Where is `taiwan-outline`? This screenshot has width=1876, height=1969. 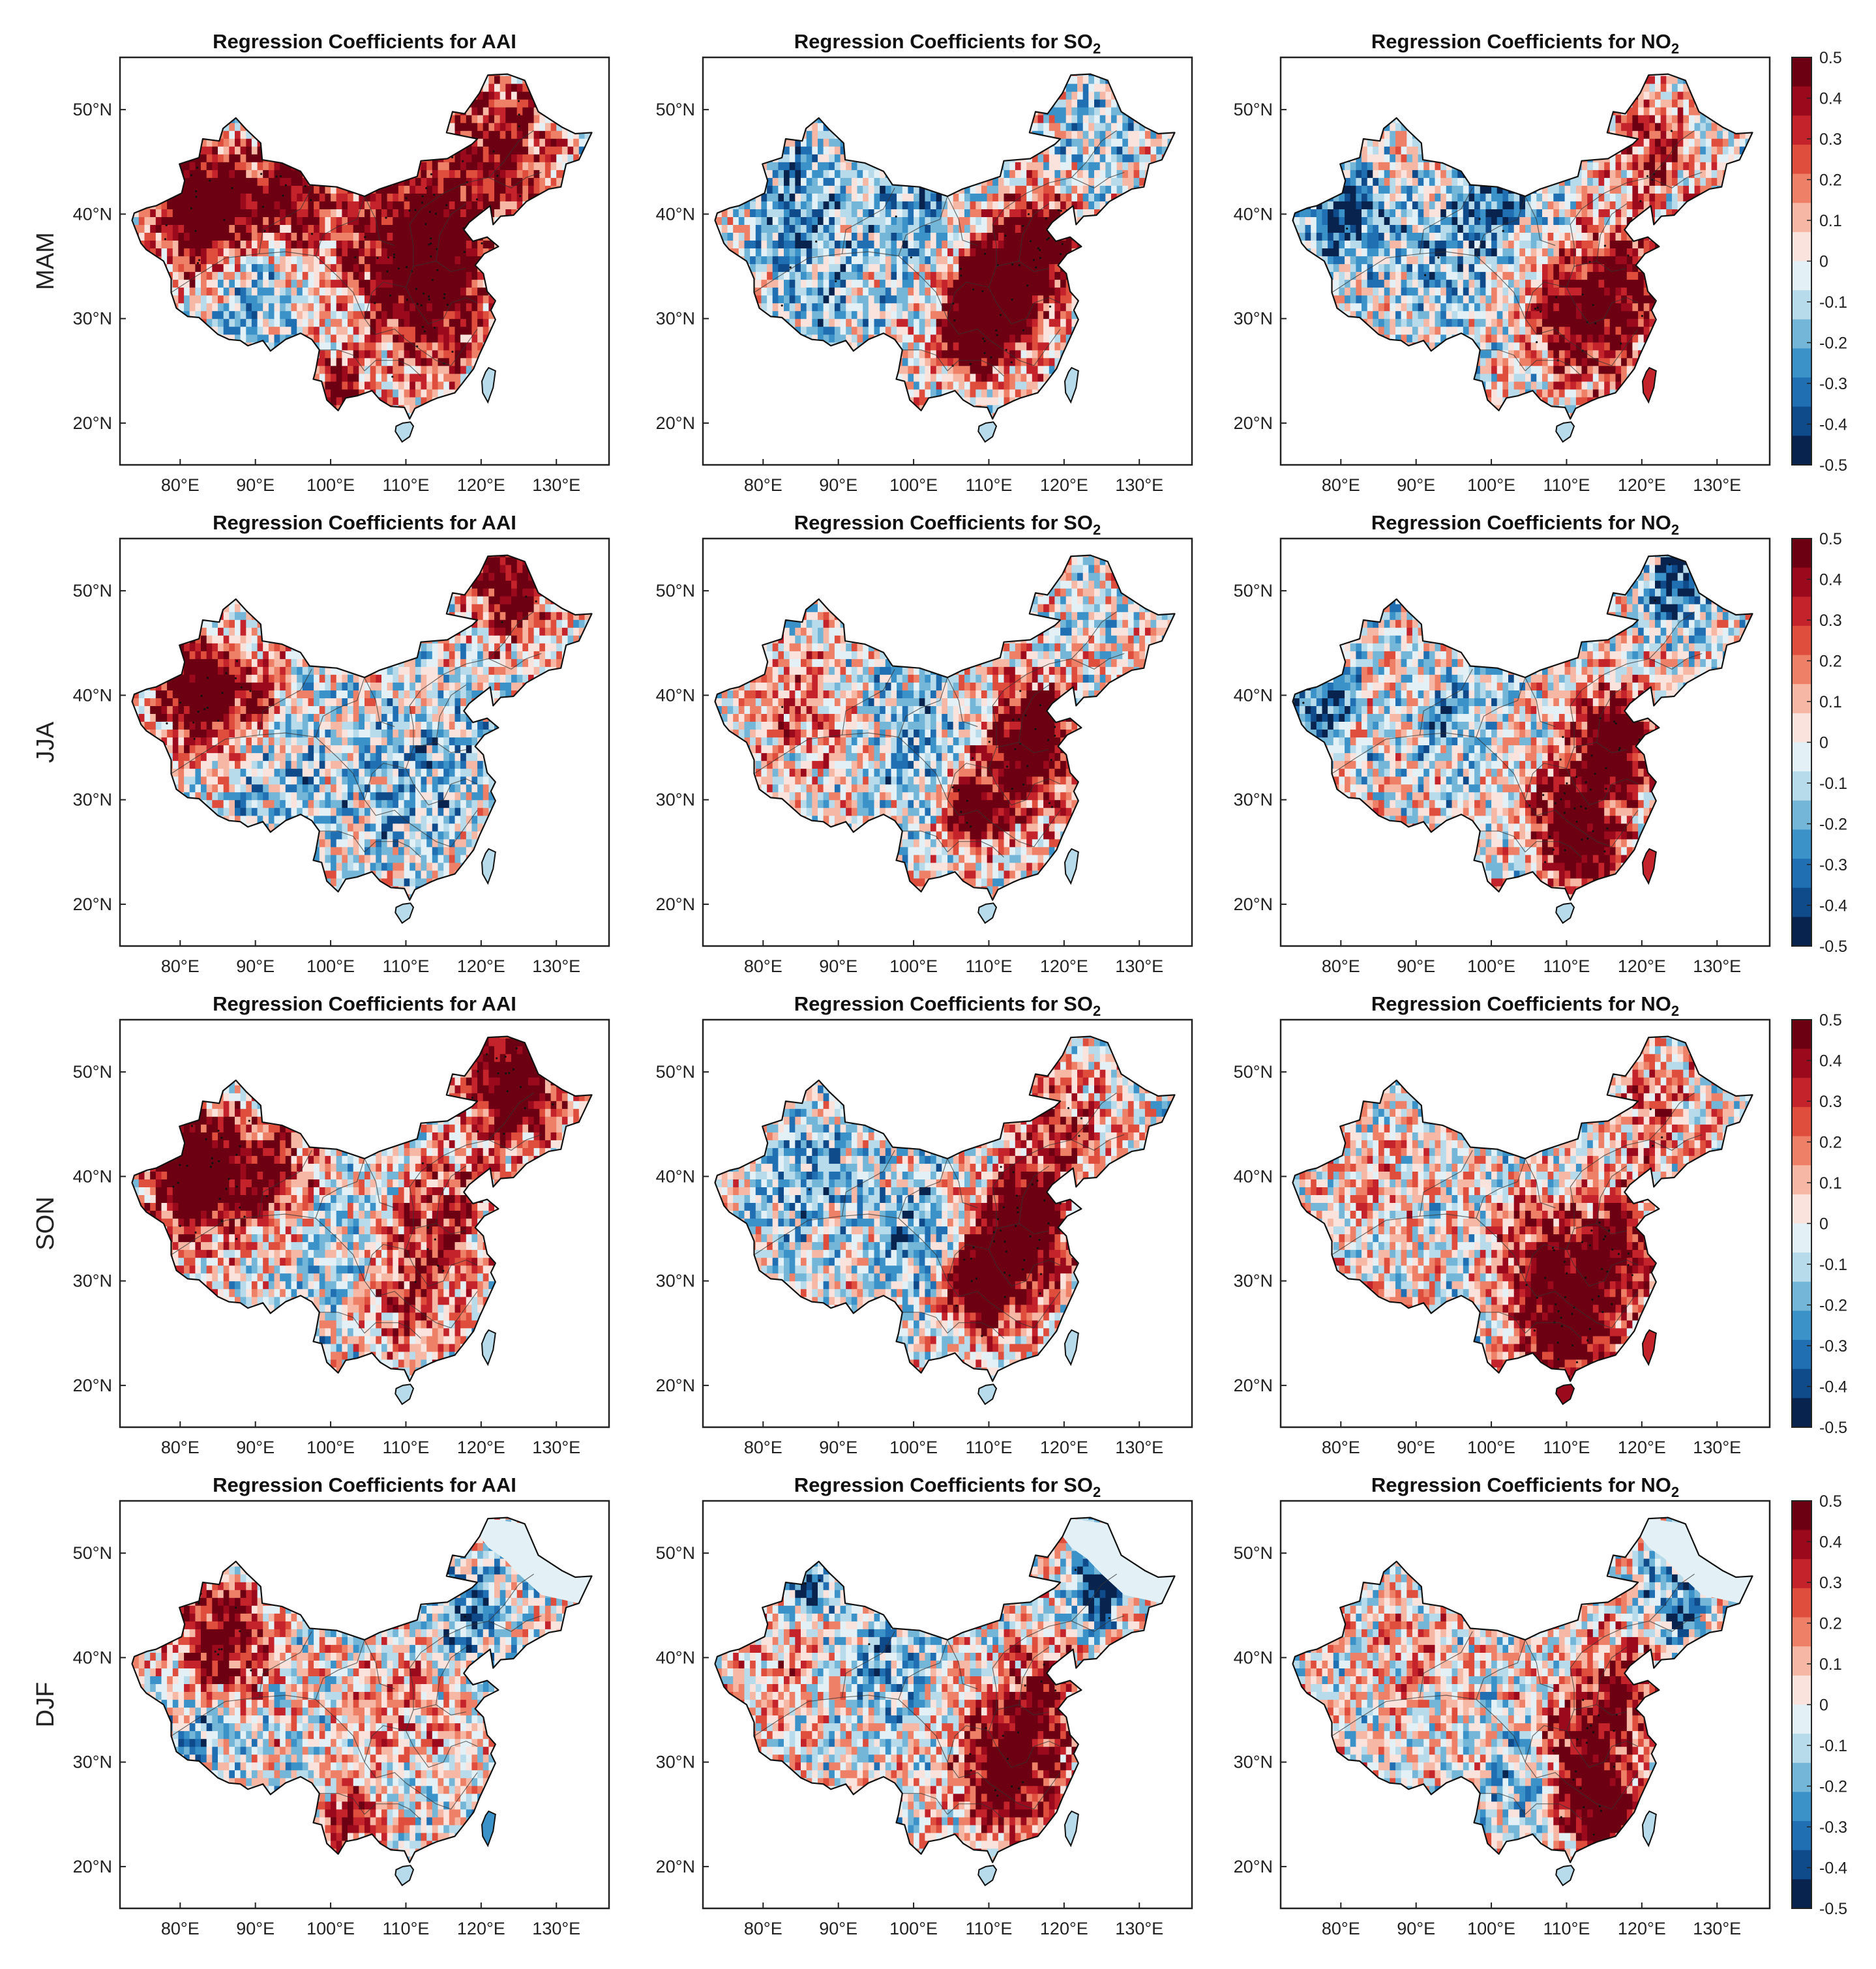 taiwan-outline is located at coordinates (488, 385).